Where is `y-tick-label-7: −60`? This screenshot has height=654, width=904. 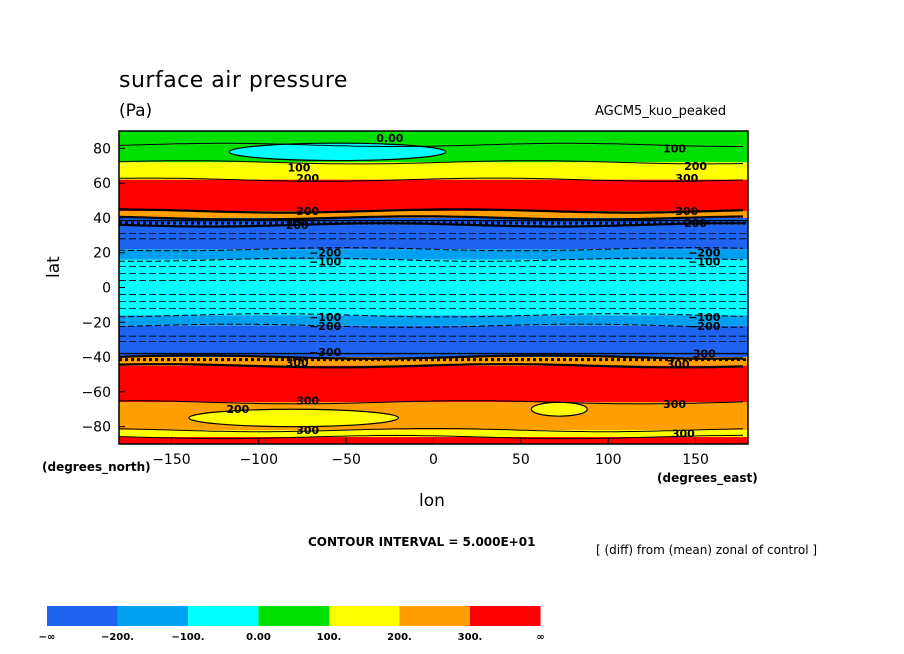
y-tick-label-7: −60 is located at coordinates (96, 393).